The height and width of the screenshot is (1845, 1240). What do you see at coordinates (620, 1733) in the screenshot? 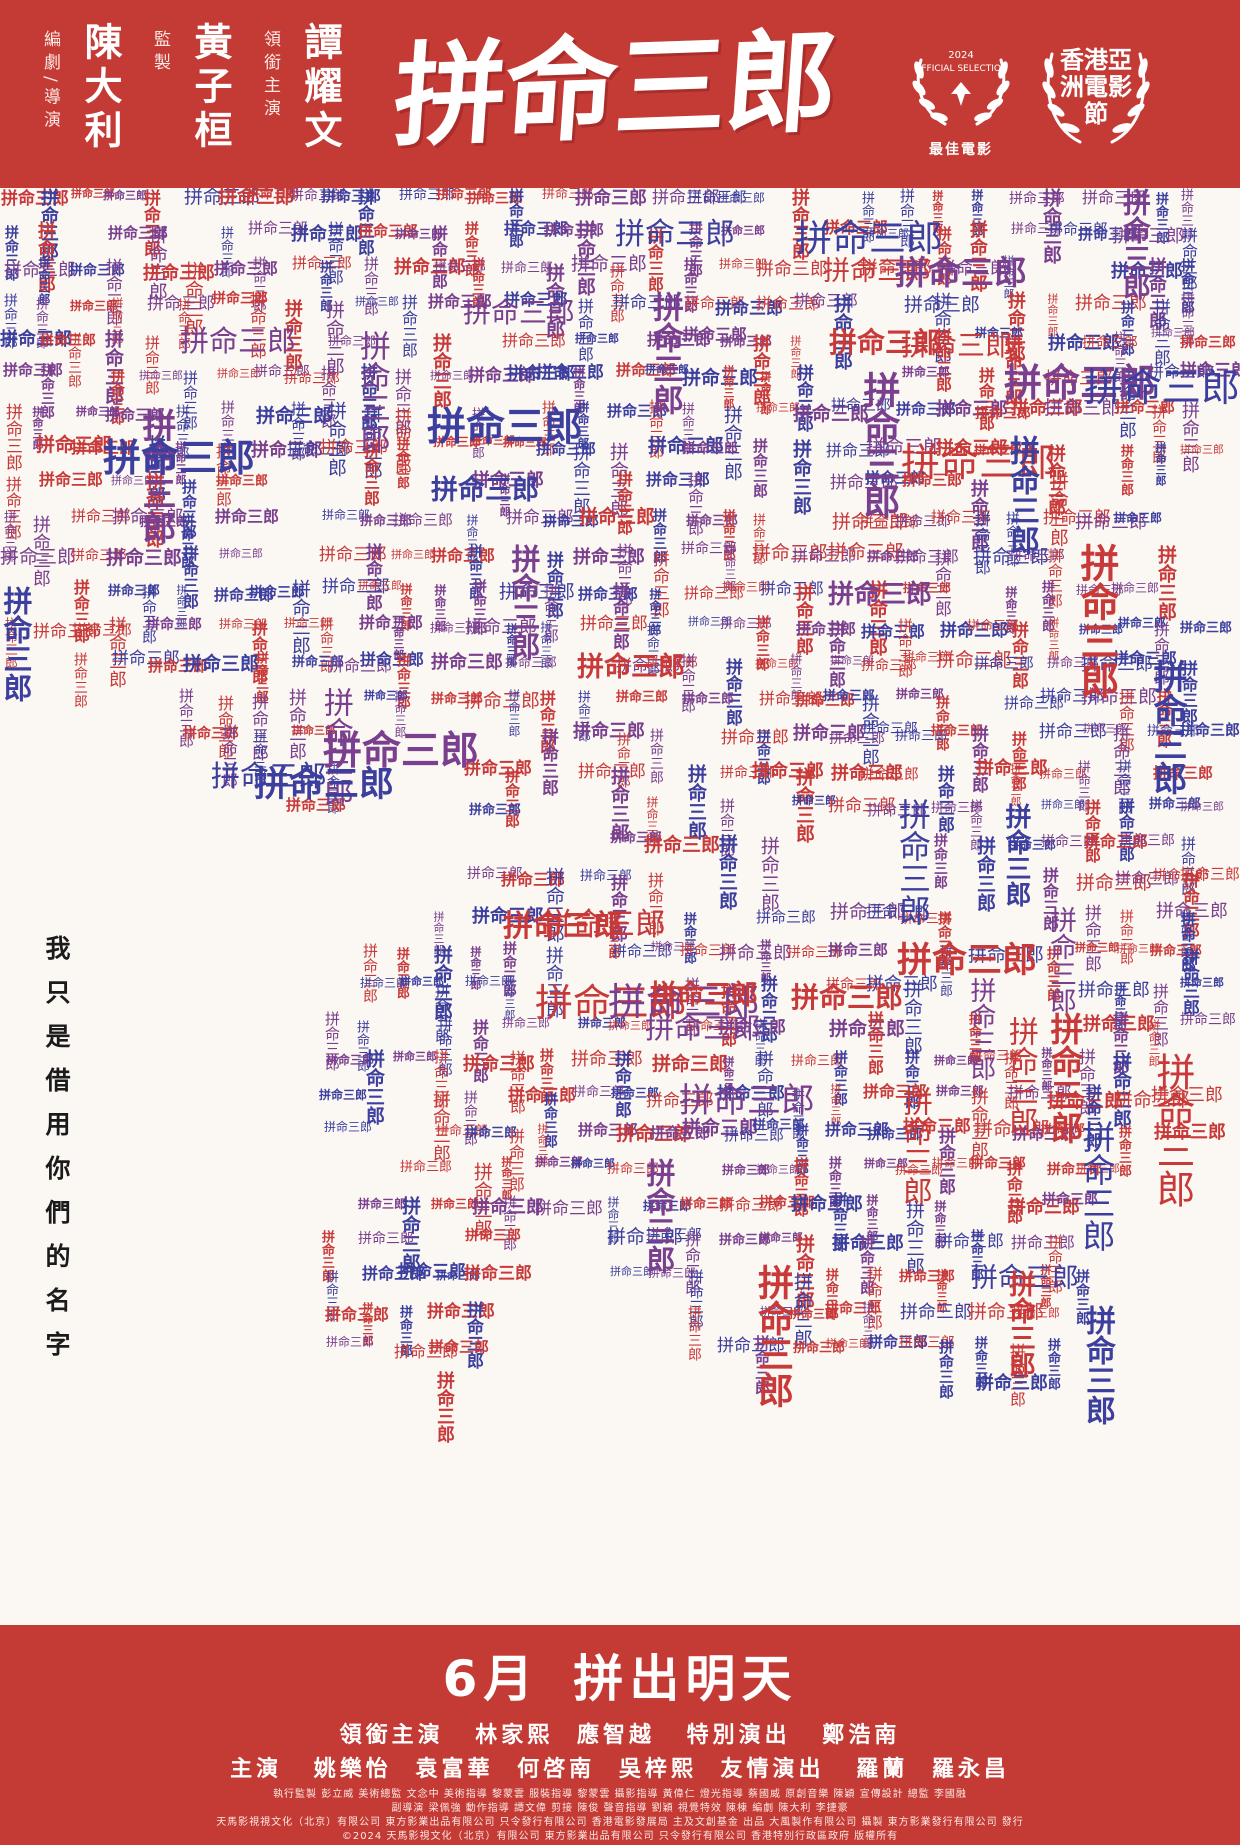
I see `lead-cast-line: 領銜主演 林家熙 應智越 特別演出 鄭浩南` at bounding box center [620, 1733].